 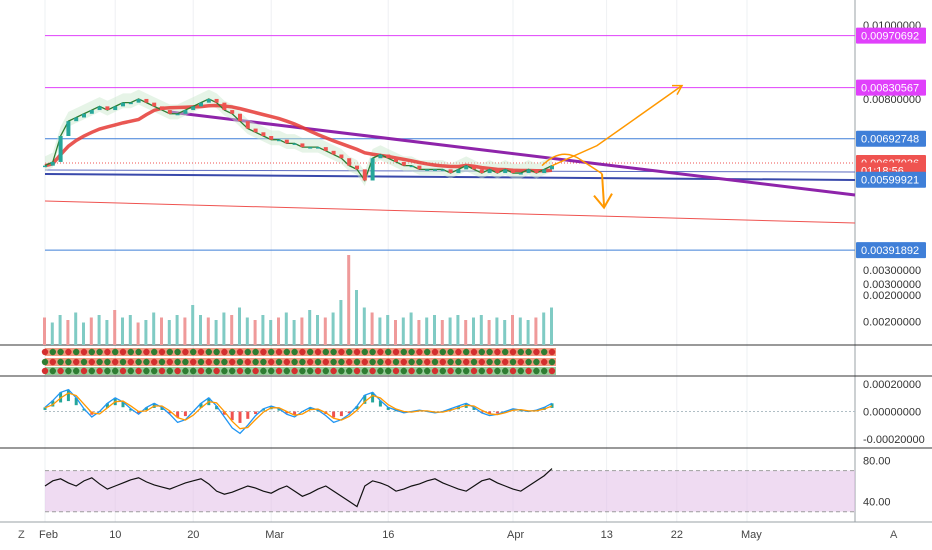 What do you see at coordinates (612, 147) in the screenshot?
I see `projection-arrows` at bounding box center [612, 147].